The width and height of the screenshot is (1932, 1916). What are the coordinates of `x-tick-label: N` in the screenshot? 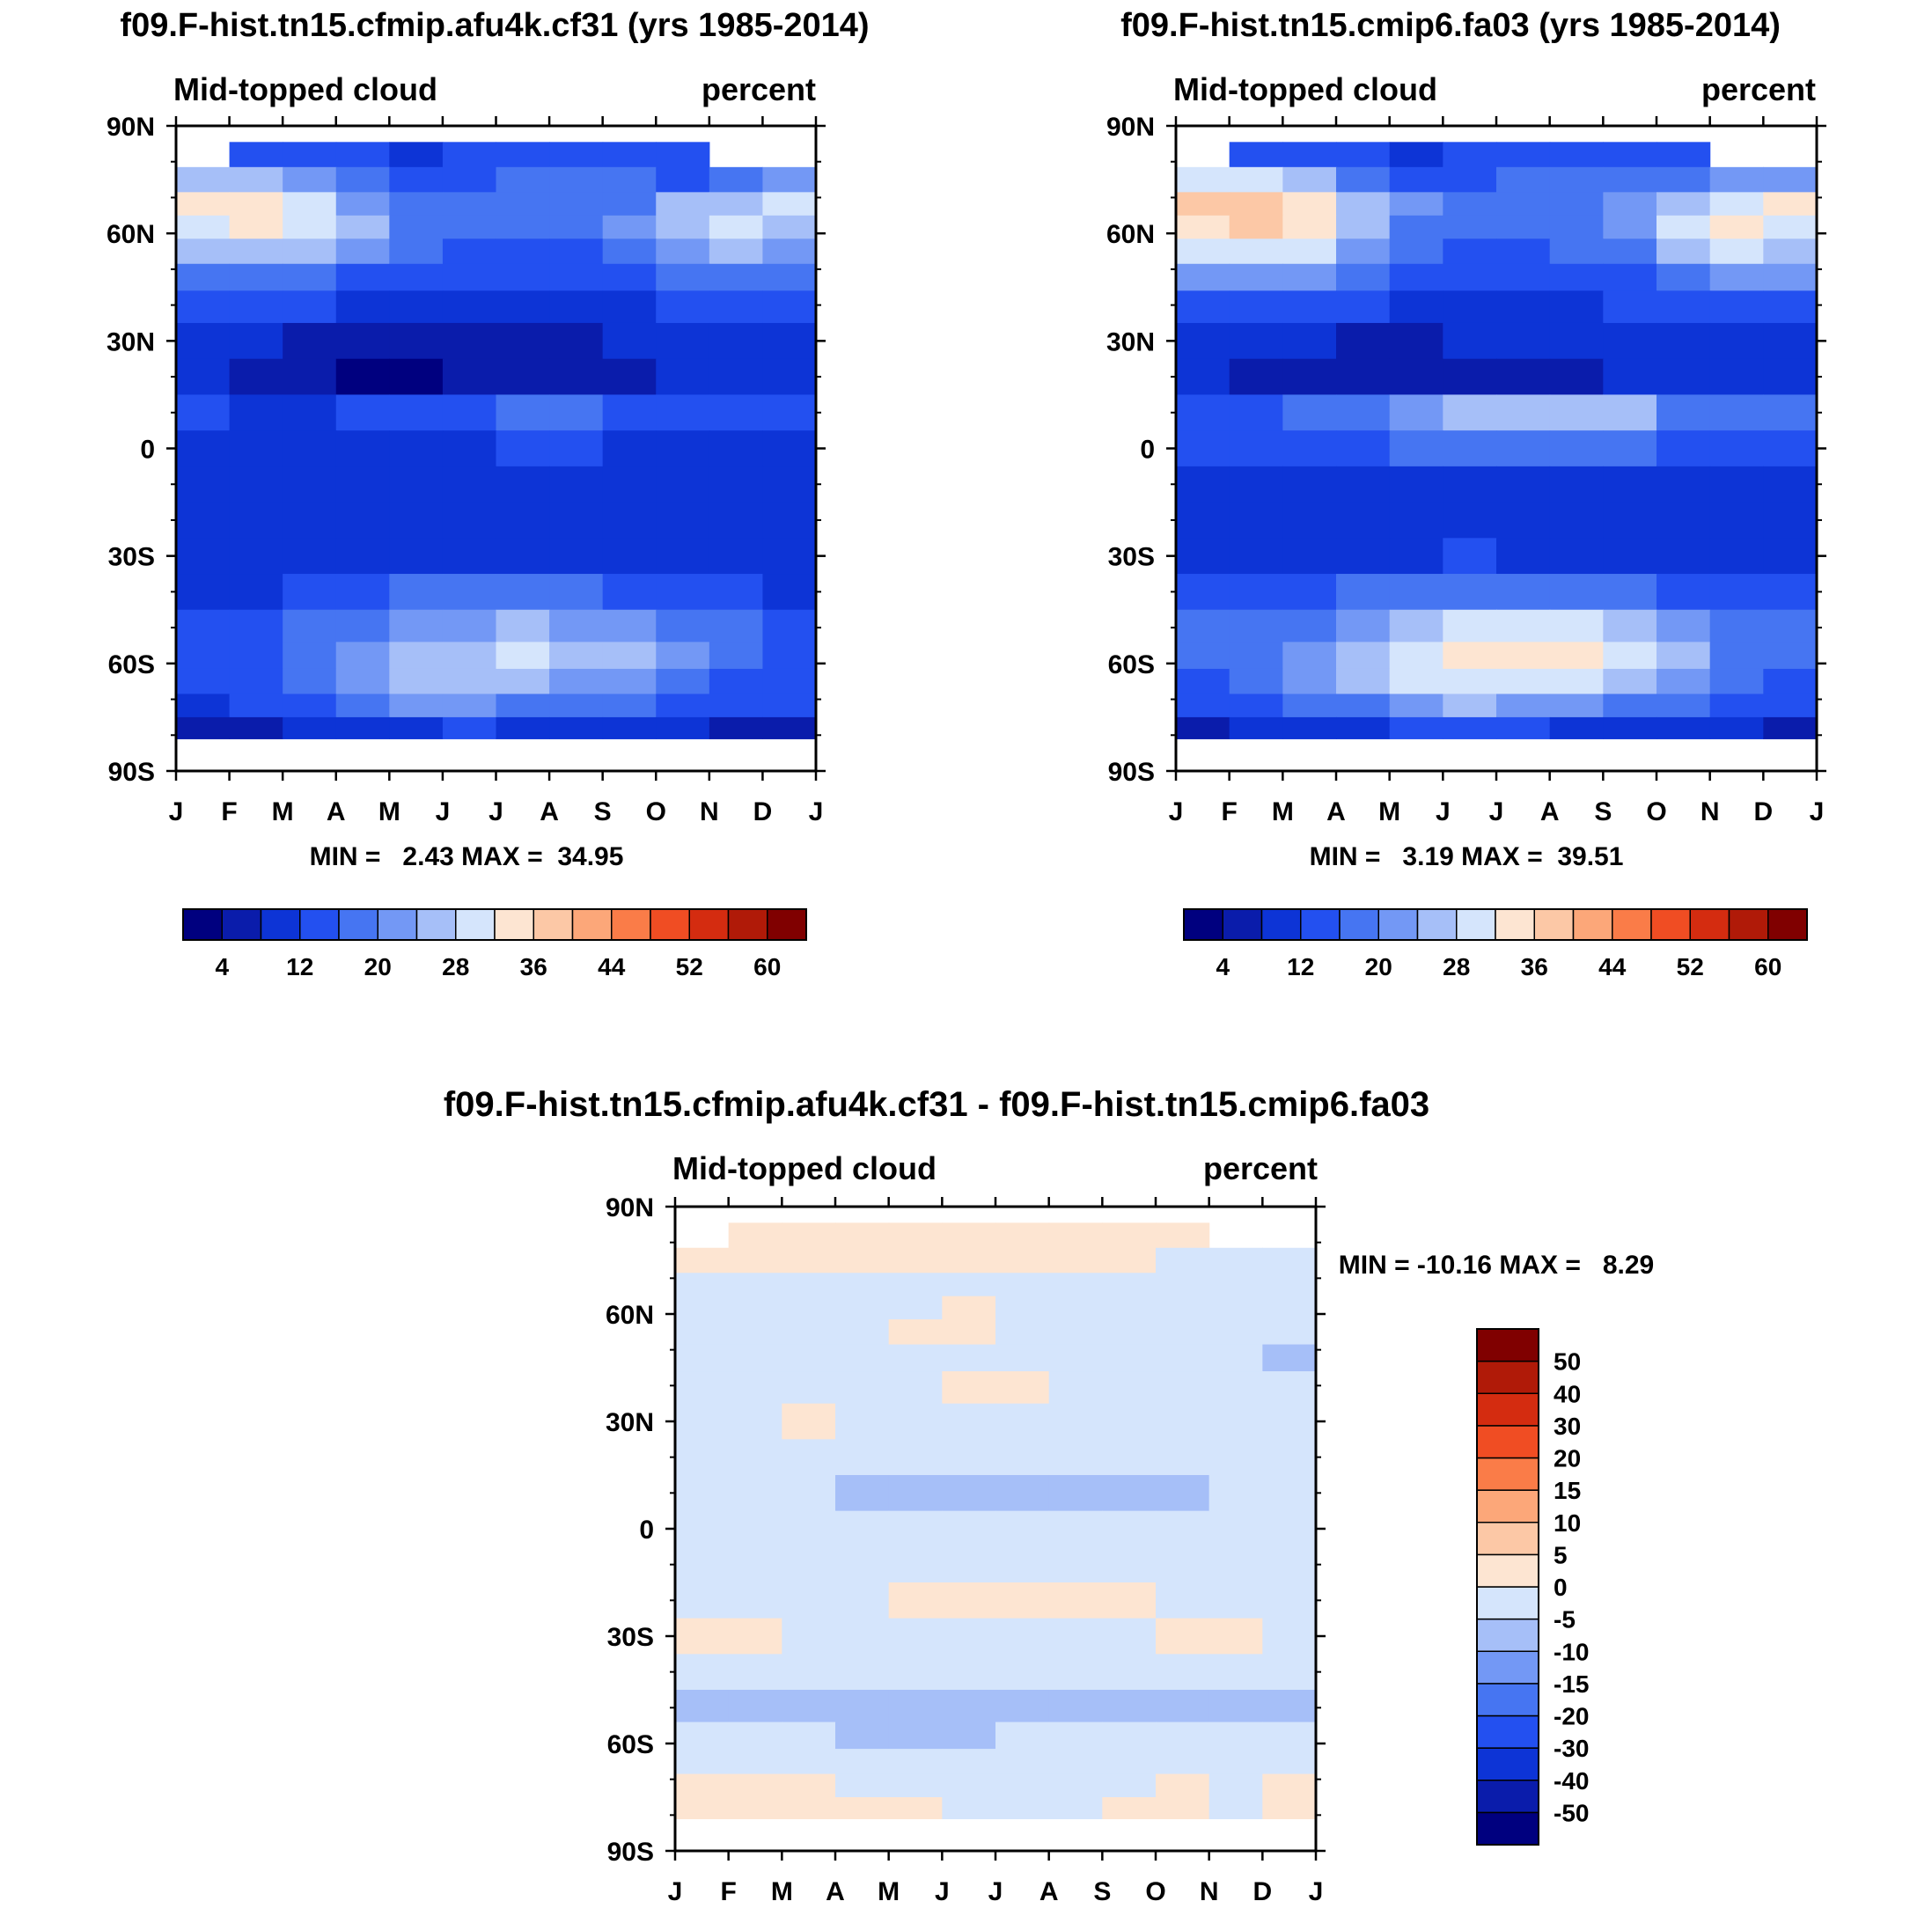 It's located at (1209, 1891).